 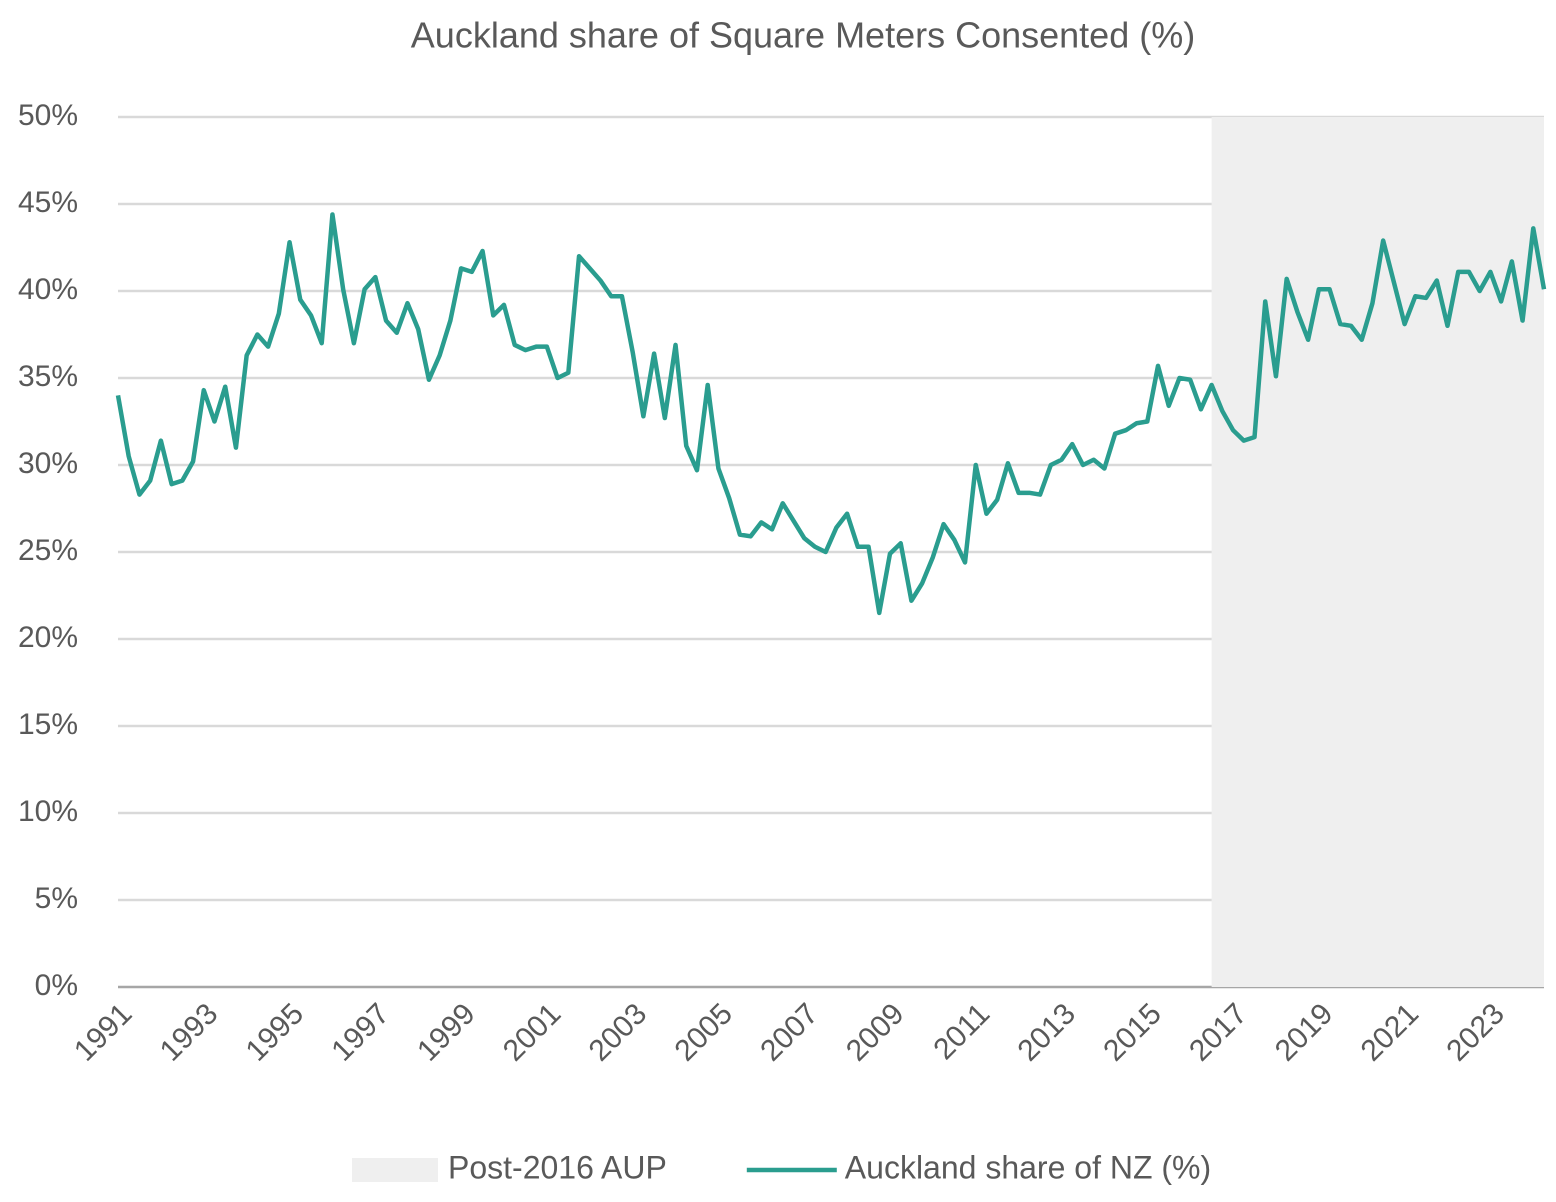 I want to click on y-tick-label: 5%, so click(x=56, y=898).